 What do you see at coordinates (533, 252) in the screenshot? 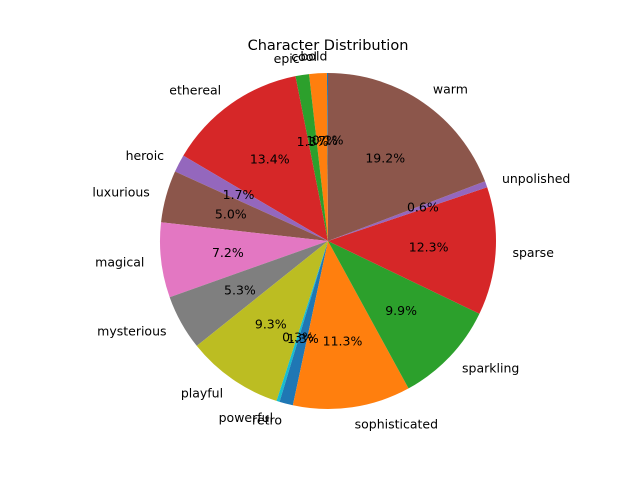
I see `category-label-sparse: sparse` at bounding box center [533, 252].